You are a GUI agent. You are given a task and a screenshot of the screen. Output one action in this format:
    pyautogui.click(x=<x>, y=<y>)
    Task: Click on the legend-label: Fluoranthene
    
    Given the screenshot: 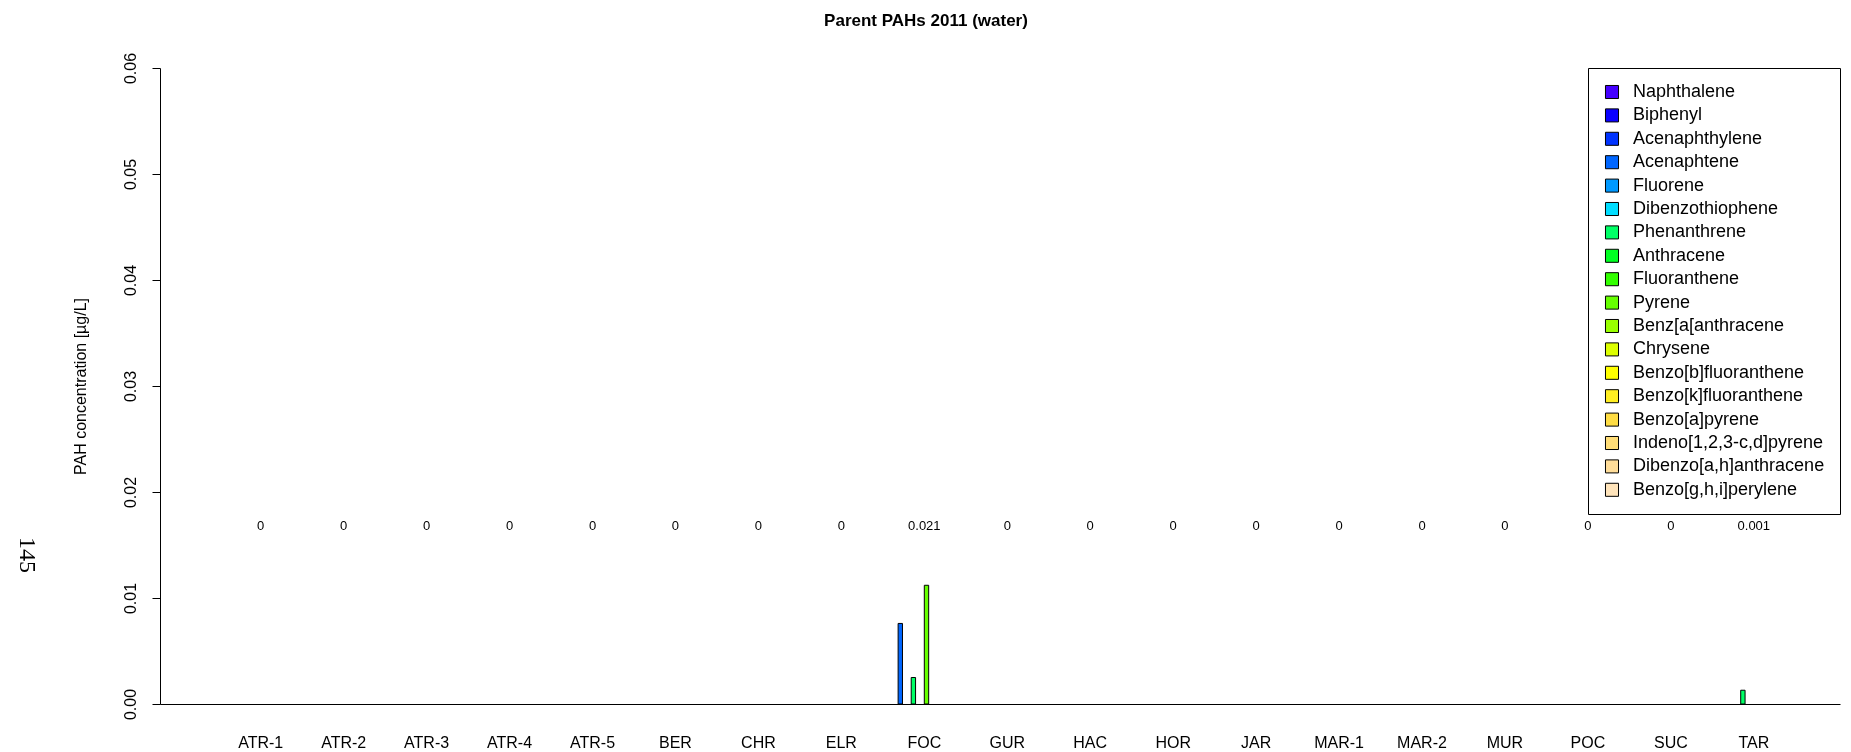 What is the action you would take?
    pyautogui.click(x=1686, y=278)
    